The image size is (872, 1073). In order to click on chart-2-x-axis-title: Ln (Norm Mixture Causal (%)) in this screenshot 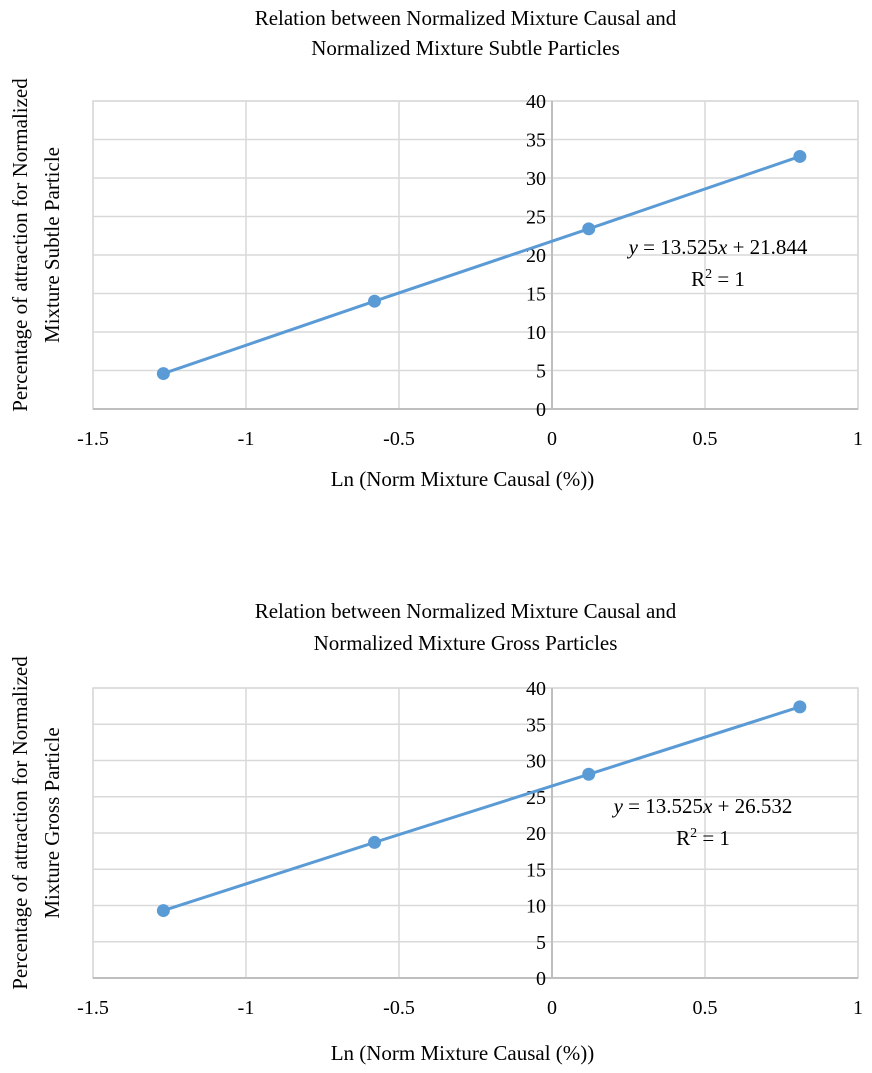, I will do `click(463, 1053)`.